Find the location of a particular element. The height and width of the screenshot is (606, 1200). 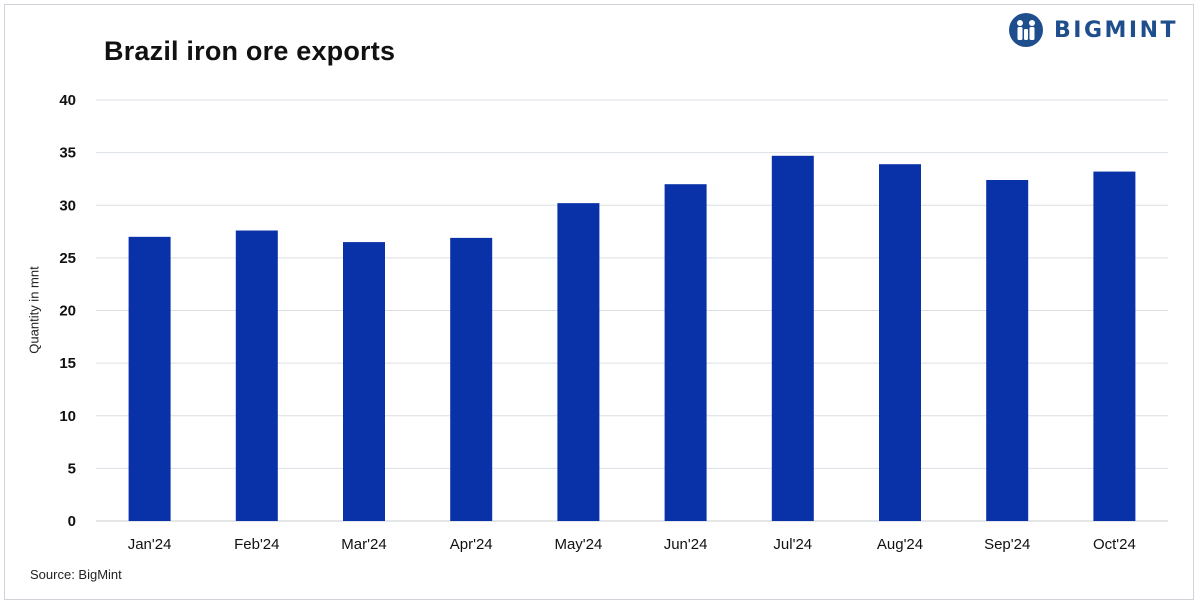

x-tick-label: Mar'24 is located at coordinates (363, 544).